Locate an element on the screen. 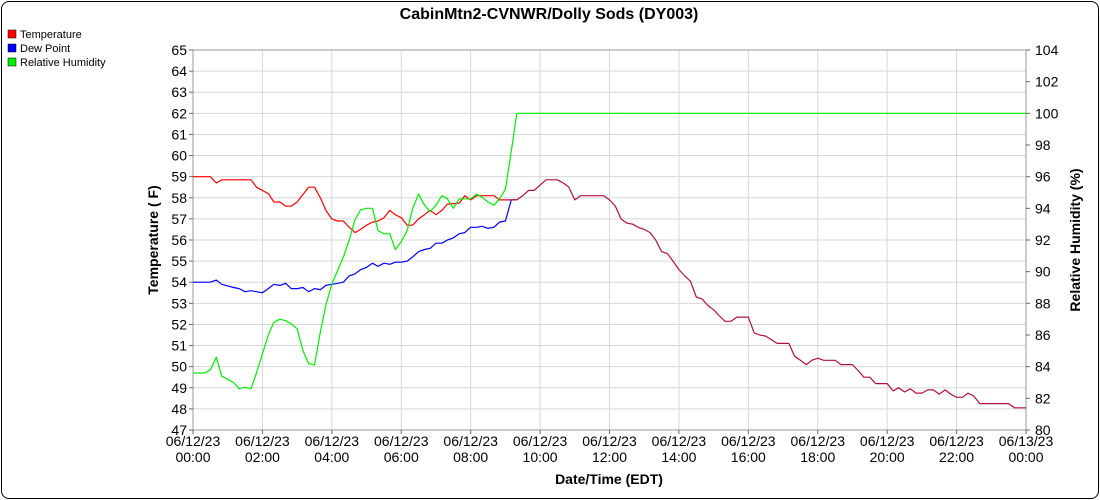 Image resolution: width=1100 pixels, height=500 pixels. y-tick-label: 58 is located at coordinates (179, 198).